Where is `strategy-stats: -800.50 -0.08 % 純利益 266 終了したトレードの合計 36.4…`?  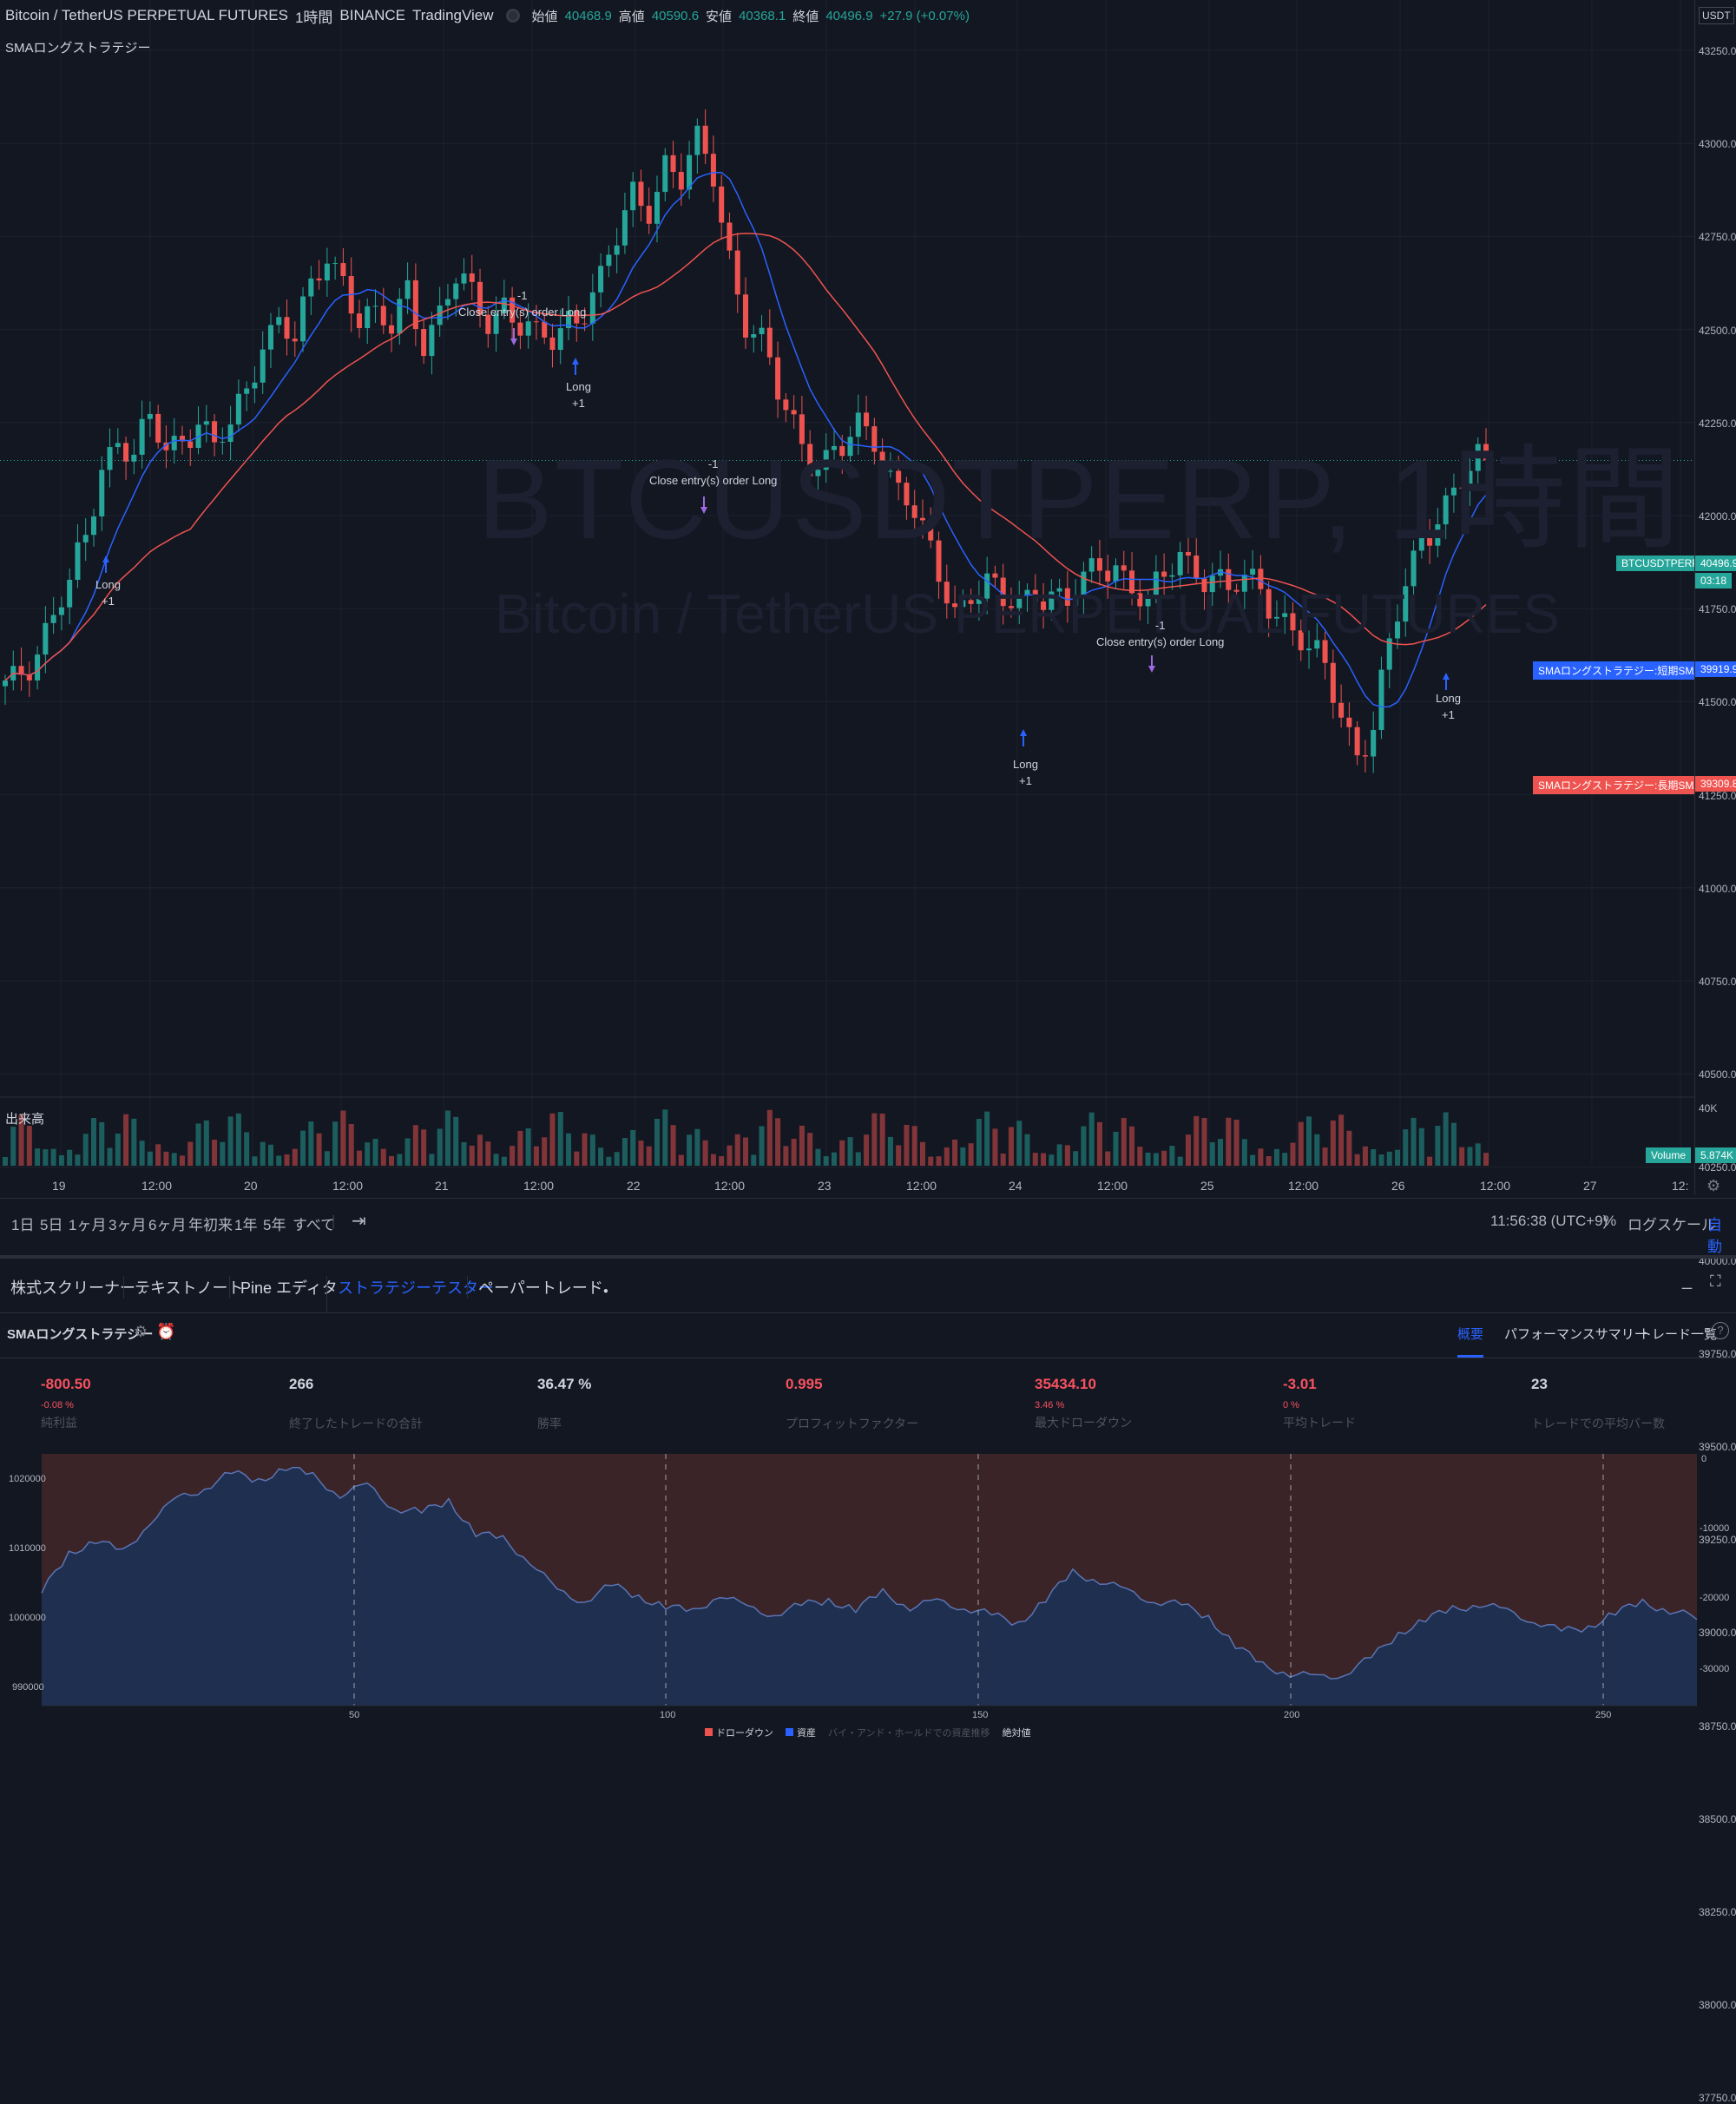
strategy-stats: -800.50 -0.08 % 純利益 266 終了したトレードの合計 36.4… is located at coordinates (868, 1406).